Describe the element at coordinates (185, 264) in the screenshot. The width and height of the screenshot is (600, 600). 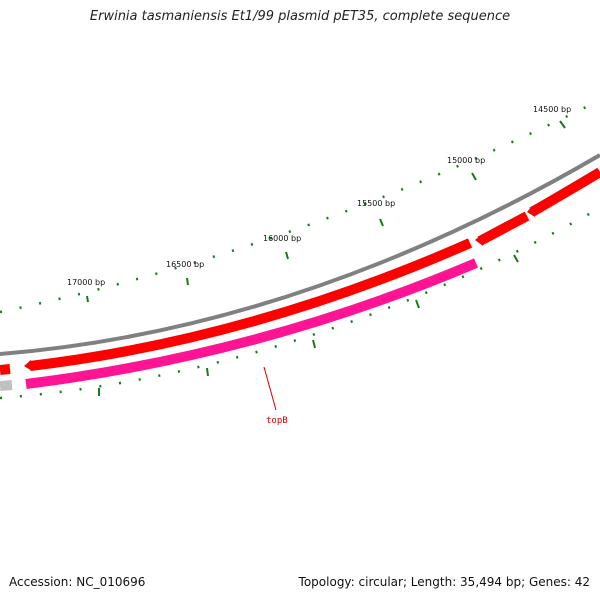
I see `scale-label: 16500 bp` at that location.